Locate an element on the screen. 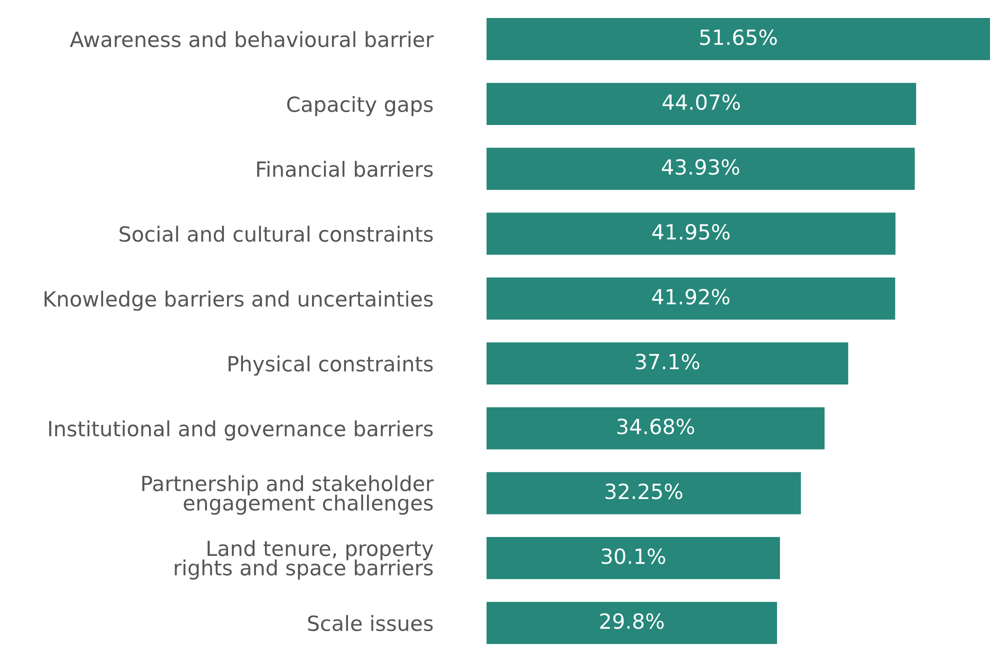 This screenshot has width=997, height=662. data-label: 43.93% is located at coordinates (701, 167).